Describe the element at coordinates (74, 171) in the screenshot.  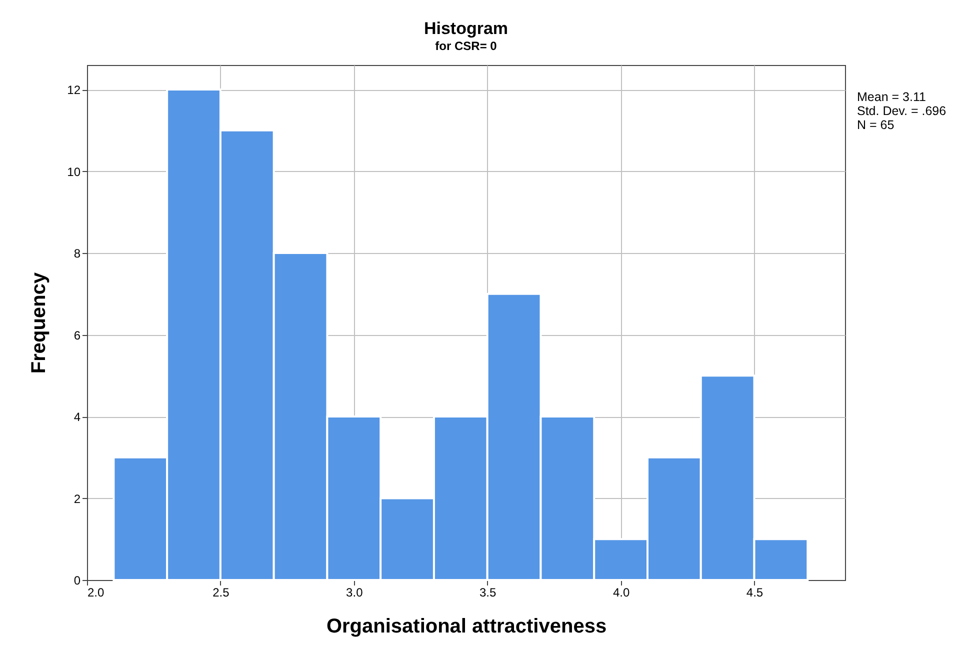
I see `y-tick-label: 10` at that location.